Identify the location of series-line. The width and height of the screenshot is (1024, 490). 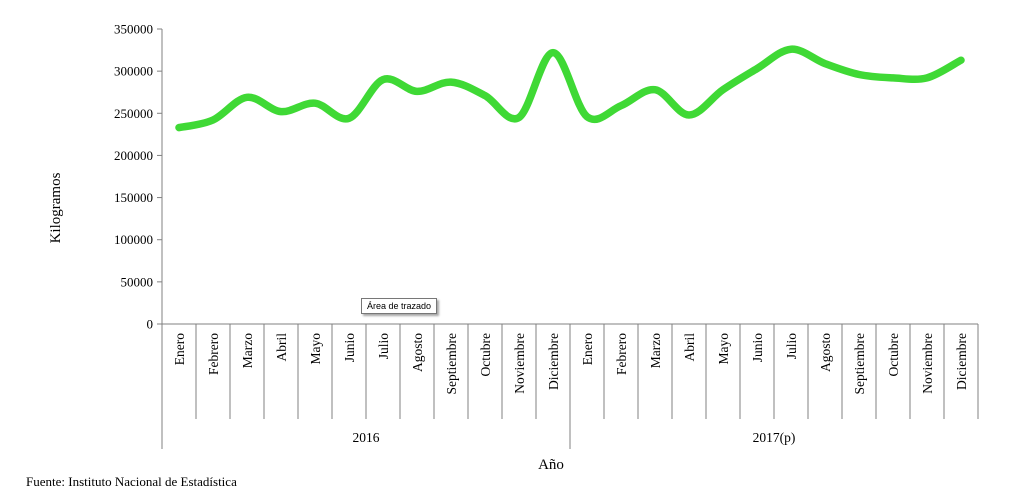
(570, 88).